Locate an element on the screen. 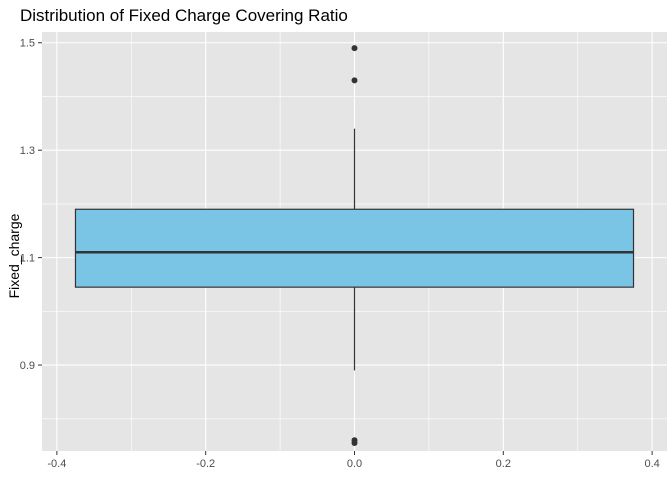 The height and width of the screenshot is (480, 672). x-tick-label: 0.4 is located at coordinates (651, 464).